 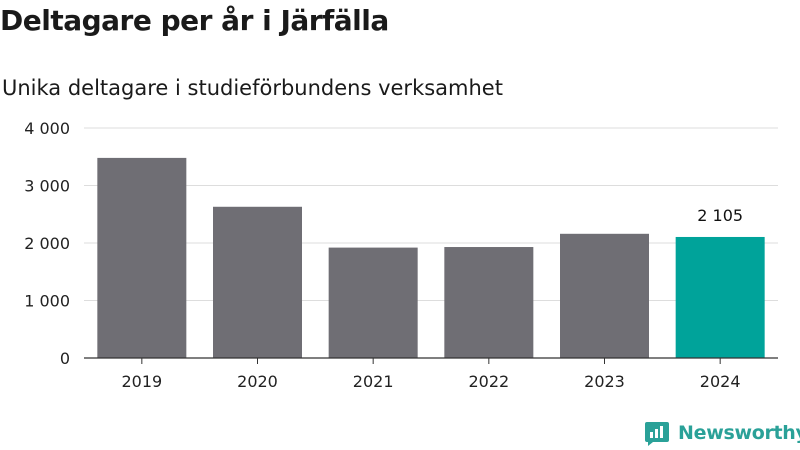 I want to click on x-tick-label: 2022, so click(x=488, y=381).